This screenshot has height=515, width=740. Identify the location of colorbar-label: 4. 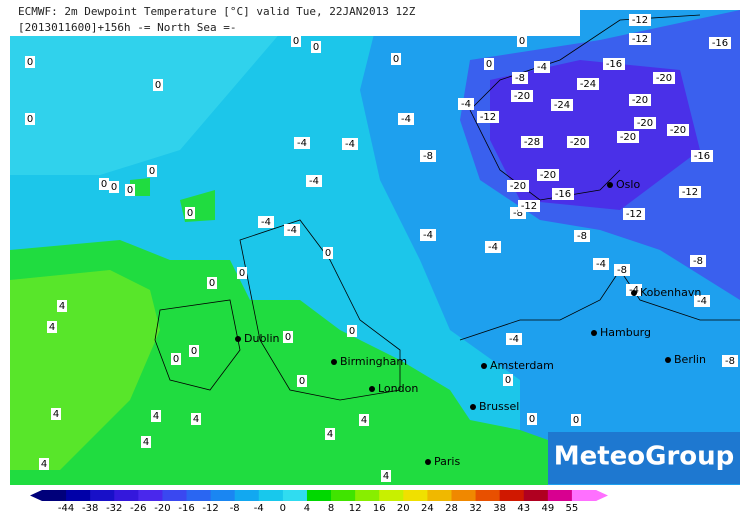
(307, 508).